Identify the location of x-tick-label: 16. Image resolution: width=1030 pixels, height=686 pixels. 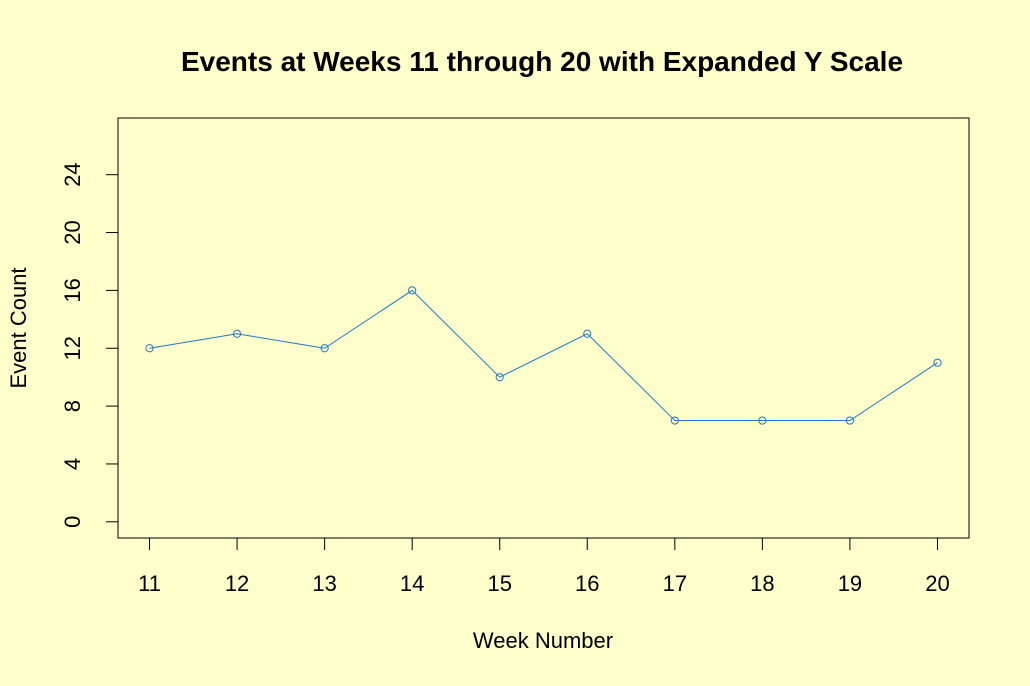
(587, 583).